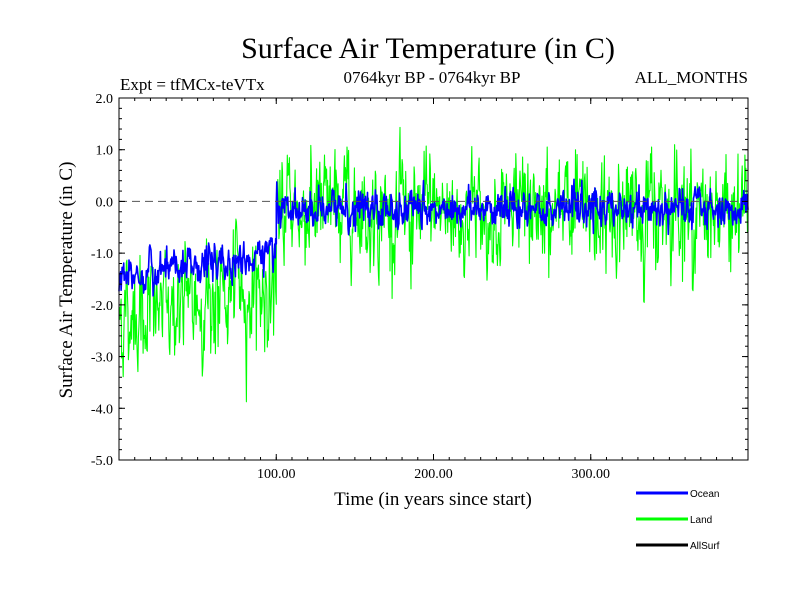 This screenshot has height=604, width=800. Describe the element at coordinates (102, 461) in the screenshot. I see `y-tick-label: -5.0` at that location.